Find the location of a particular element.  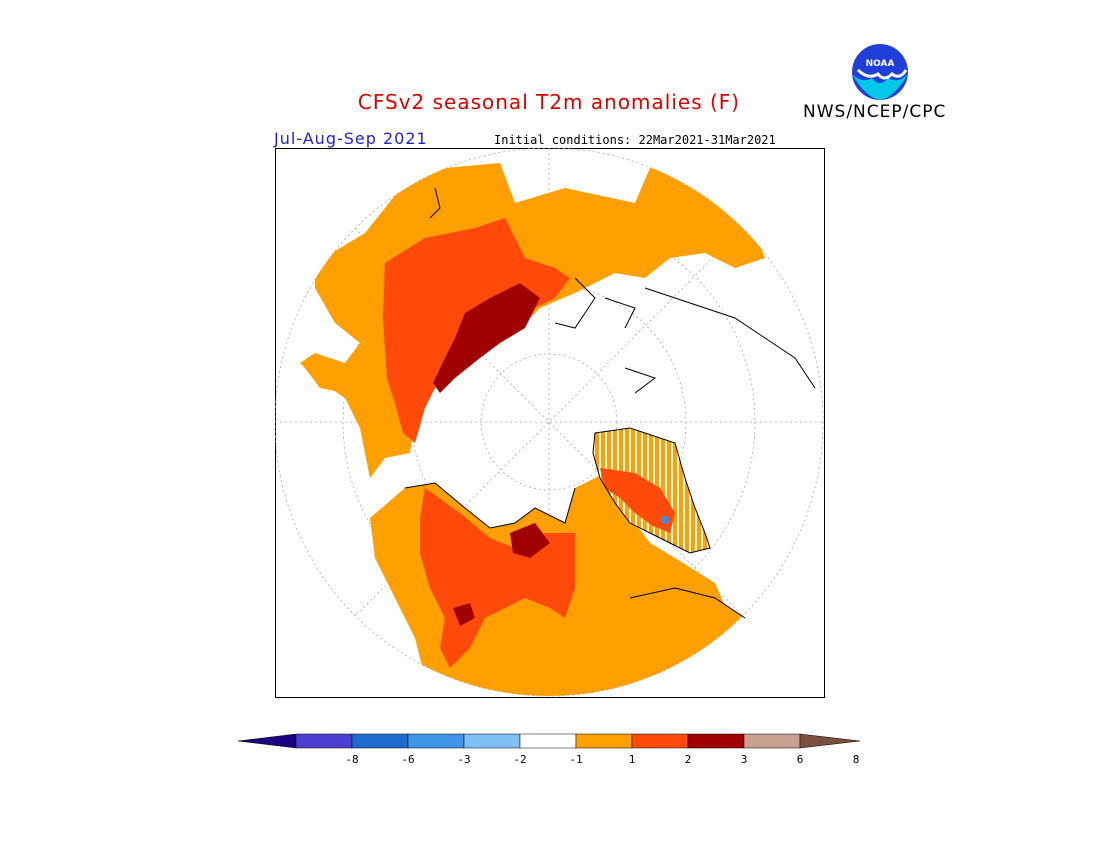

colorbar-low-arrow is located at coordinates (267, 741).